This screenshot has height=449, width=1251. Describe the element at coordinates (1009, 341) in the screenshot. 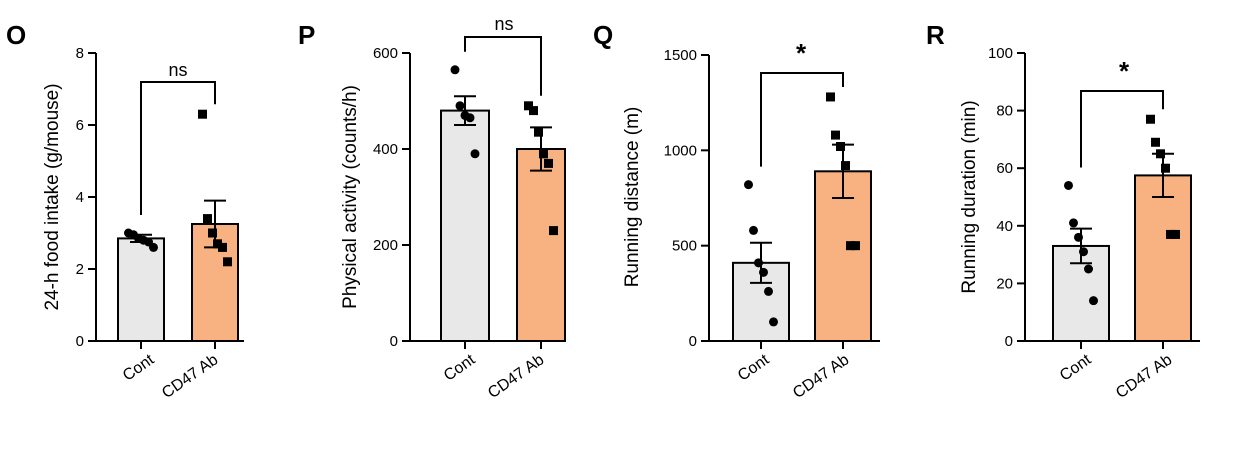

I see `y-tick-label-r: 0` at that location.